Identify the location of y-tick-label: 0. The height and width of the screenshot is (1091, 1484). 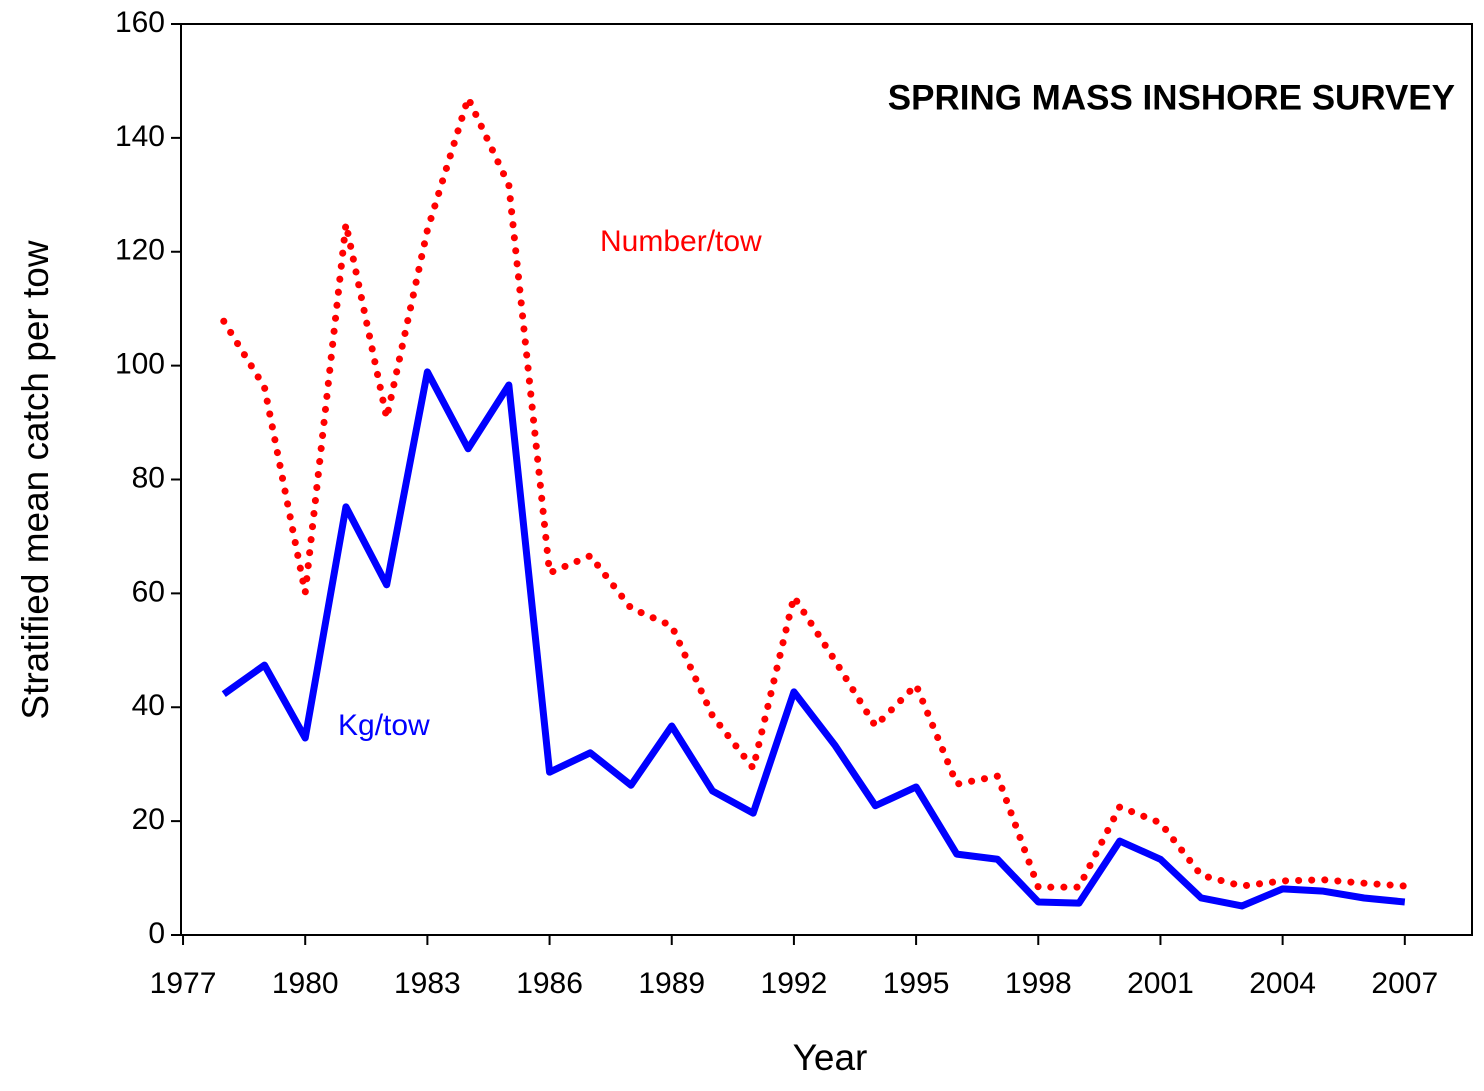
(156, 933).